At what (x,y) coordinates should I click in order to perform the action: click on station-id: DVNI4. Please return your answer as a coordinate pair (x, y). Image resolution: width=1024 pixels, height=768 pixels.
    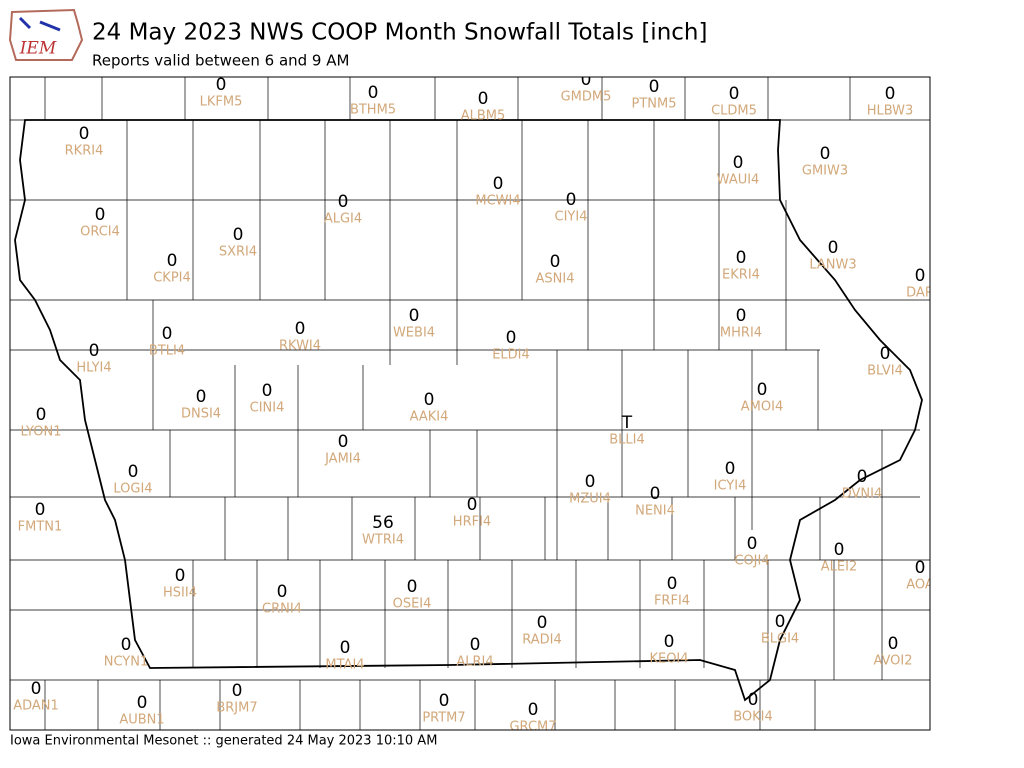
    Looking at the image, I should click on (862, 494).